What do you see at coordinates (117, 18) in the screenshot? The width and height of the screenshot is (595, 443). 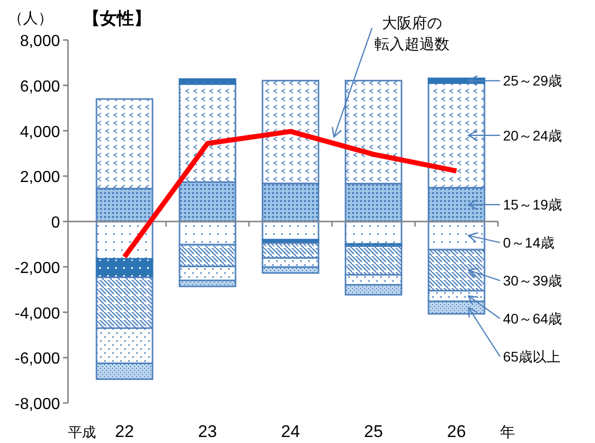 I see `chart-title: 【女性】` at bounding box center [117, 18].